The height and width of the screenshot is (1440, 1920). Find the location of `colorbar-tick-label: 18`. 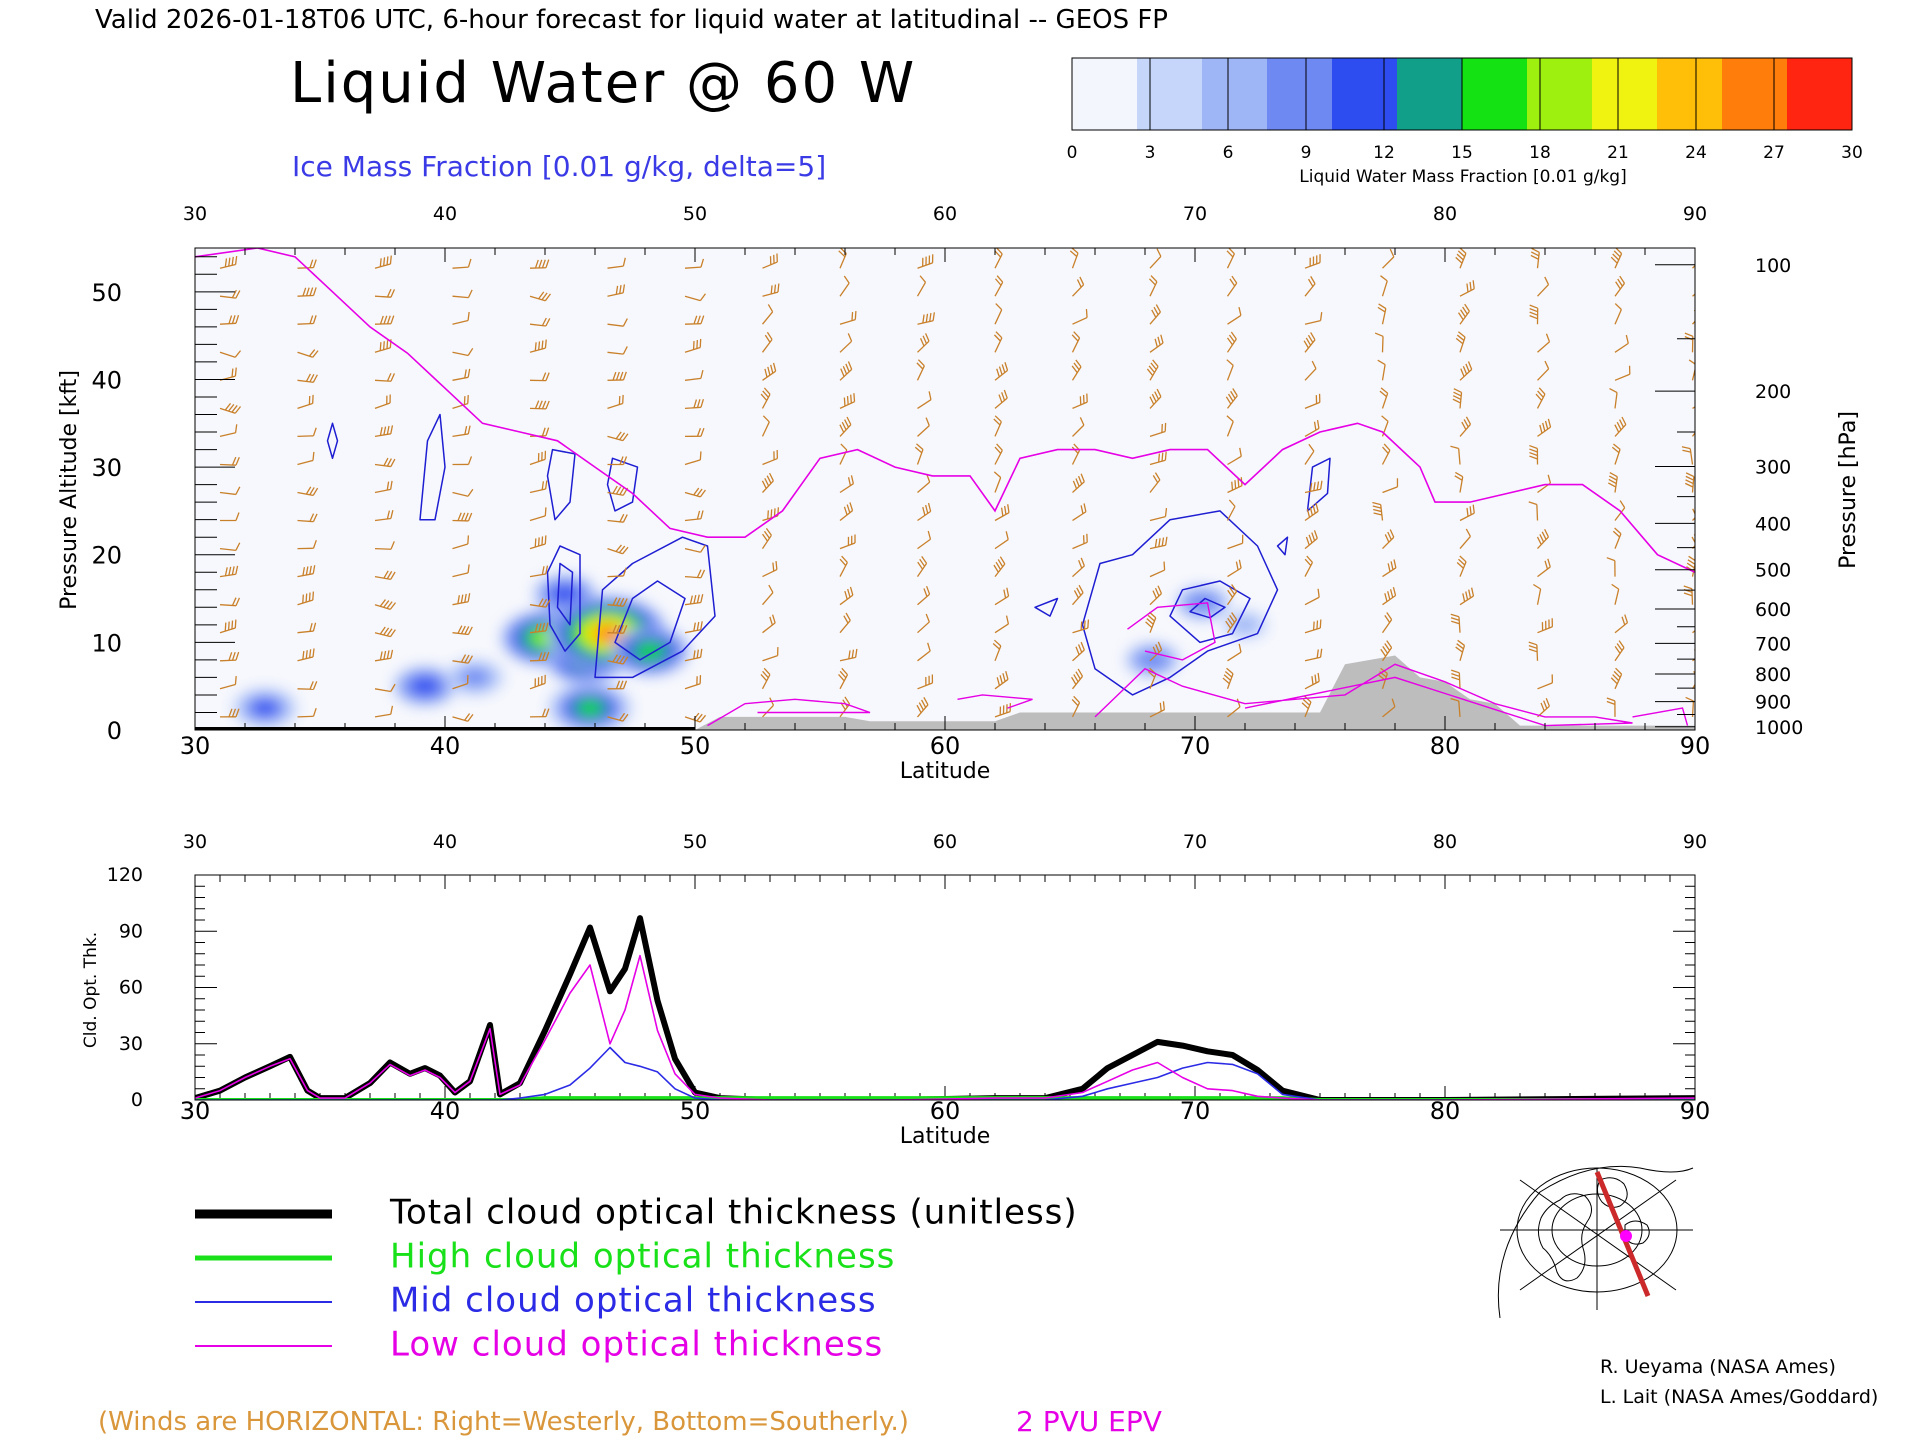

colorbar-tick-label: 18 is located at coordinates (1540, 153).